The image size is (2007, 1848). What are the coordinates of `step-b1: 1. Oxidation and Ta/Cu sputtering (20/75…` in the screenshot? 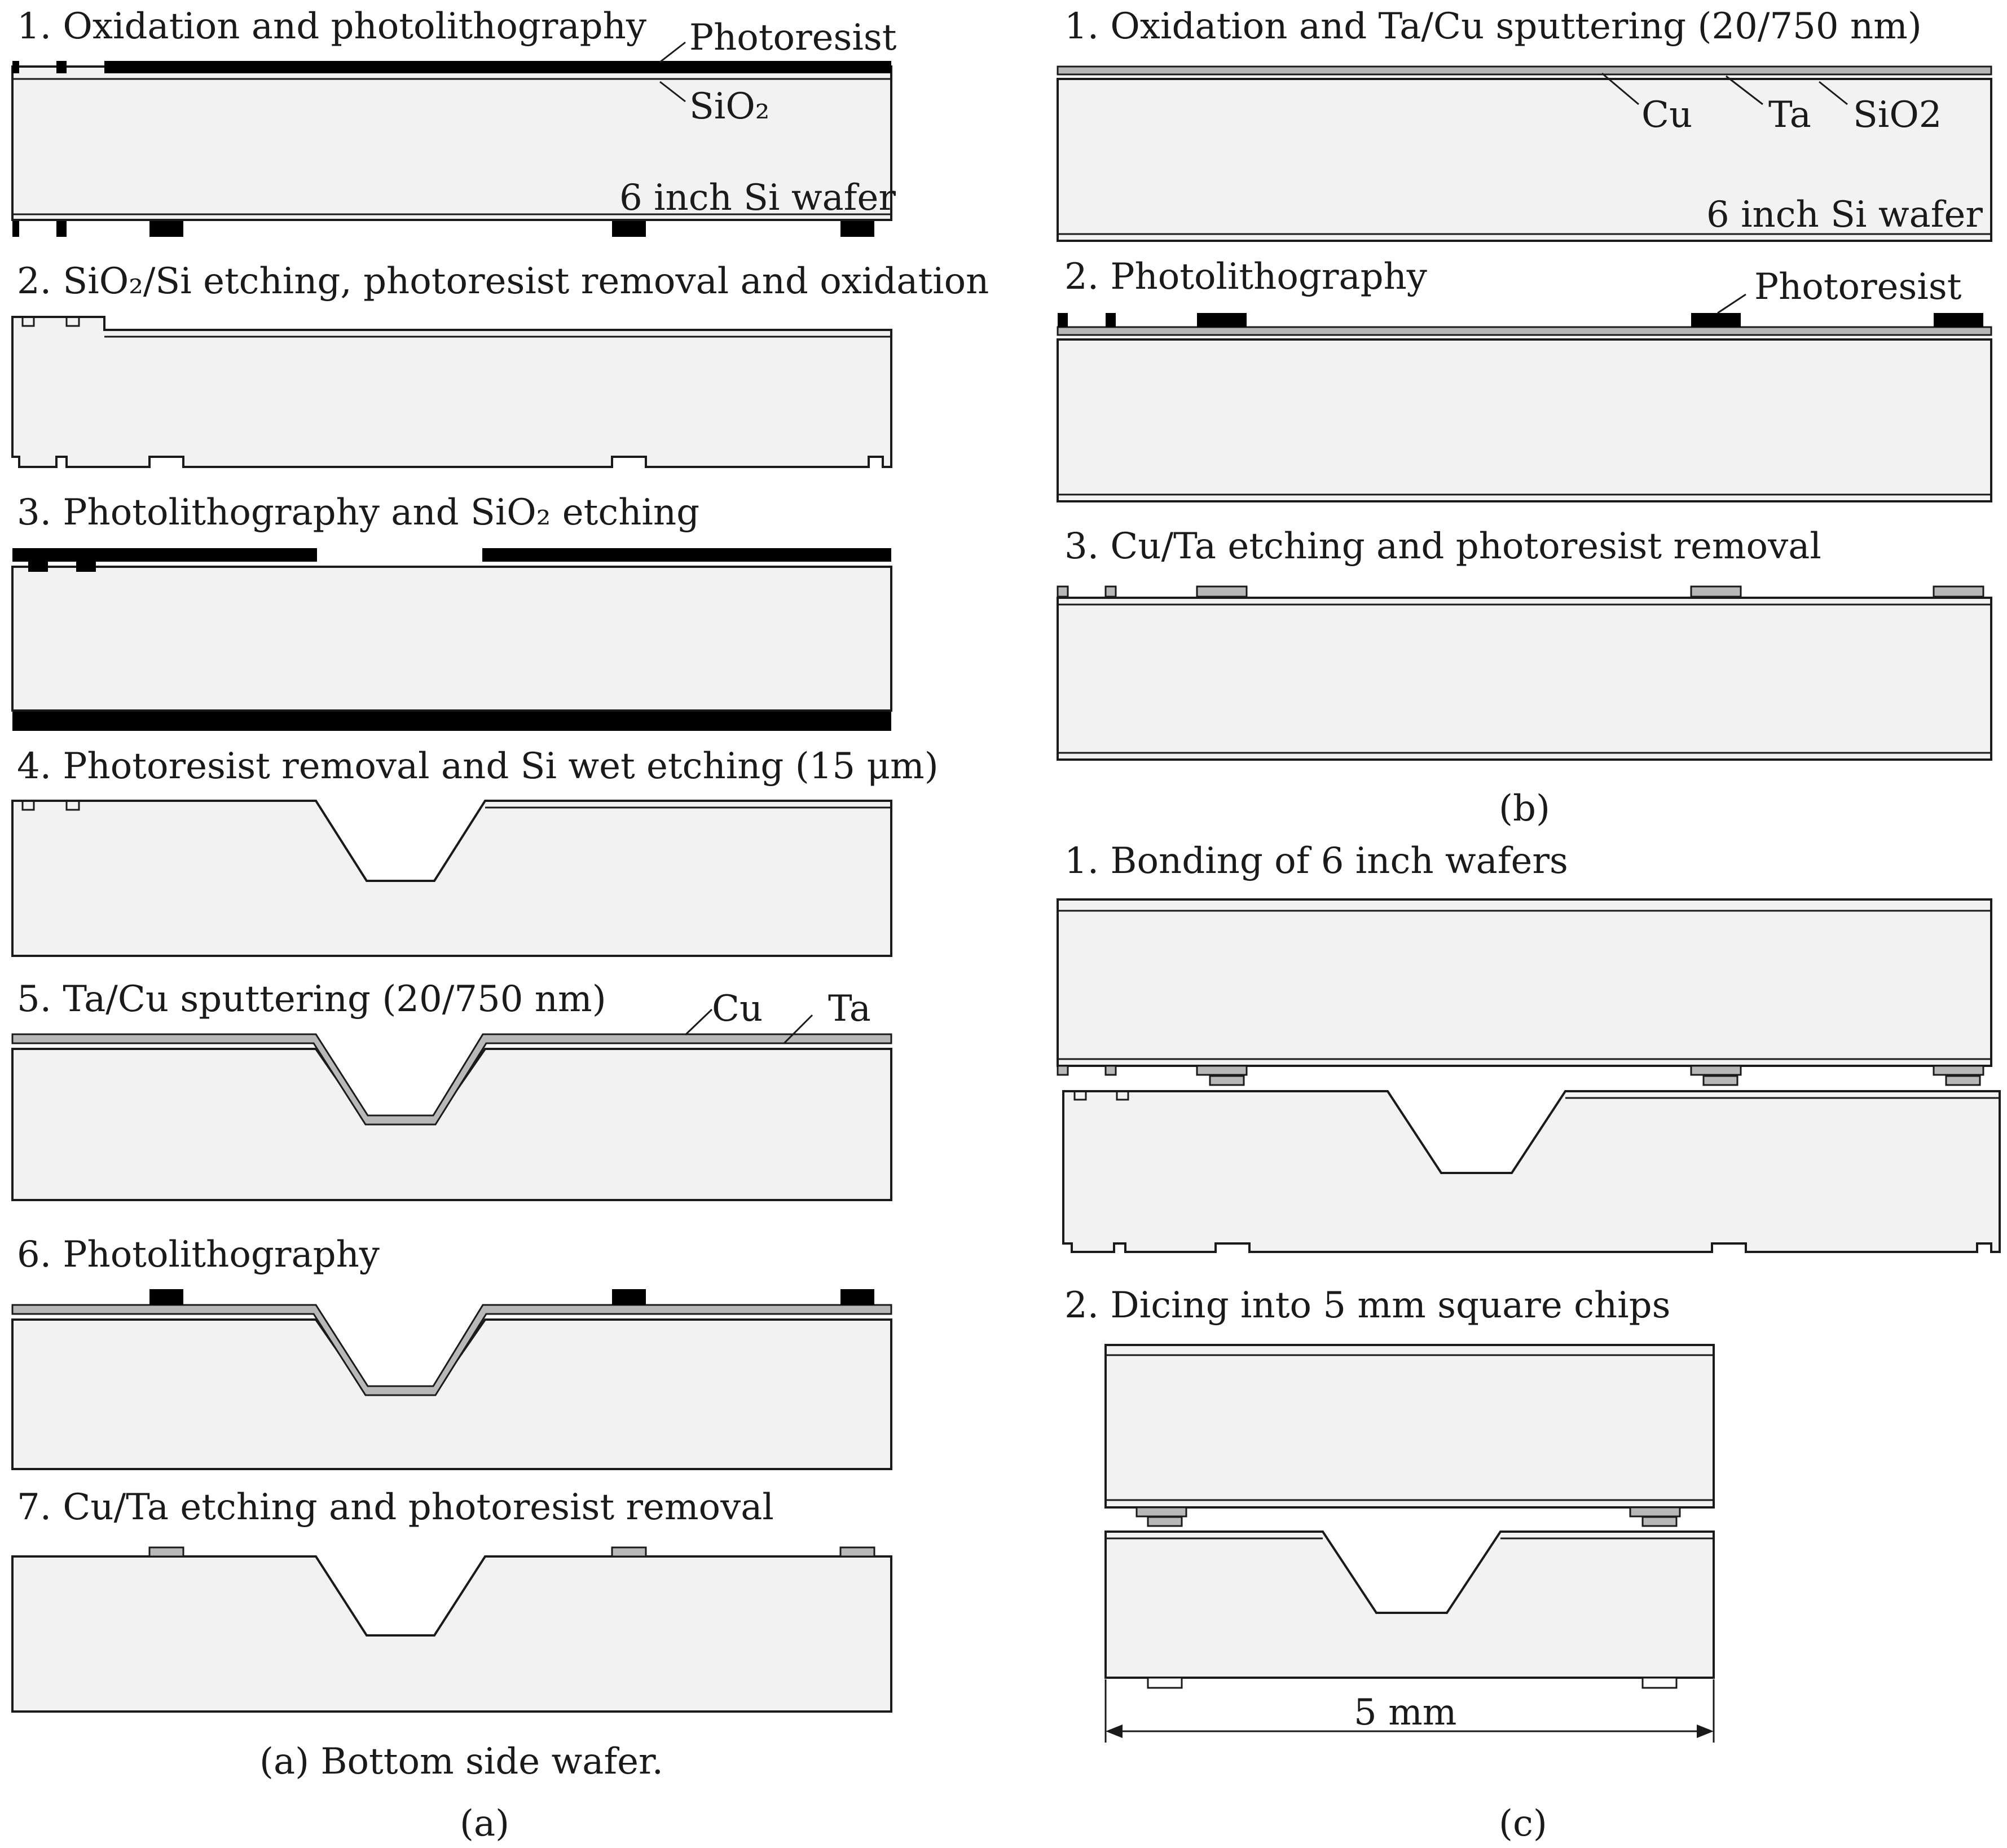 It's located at (1524, 124).